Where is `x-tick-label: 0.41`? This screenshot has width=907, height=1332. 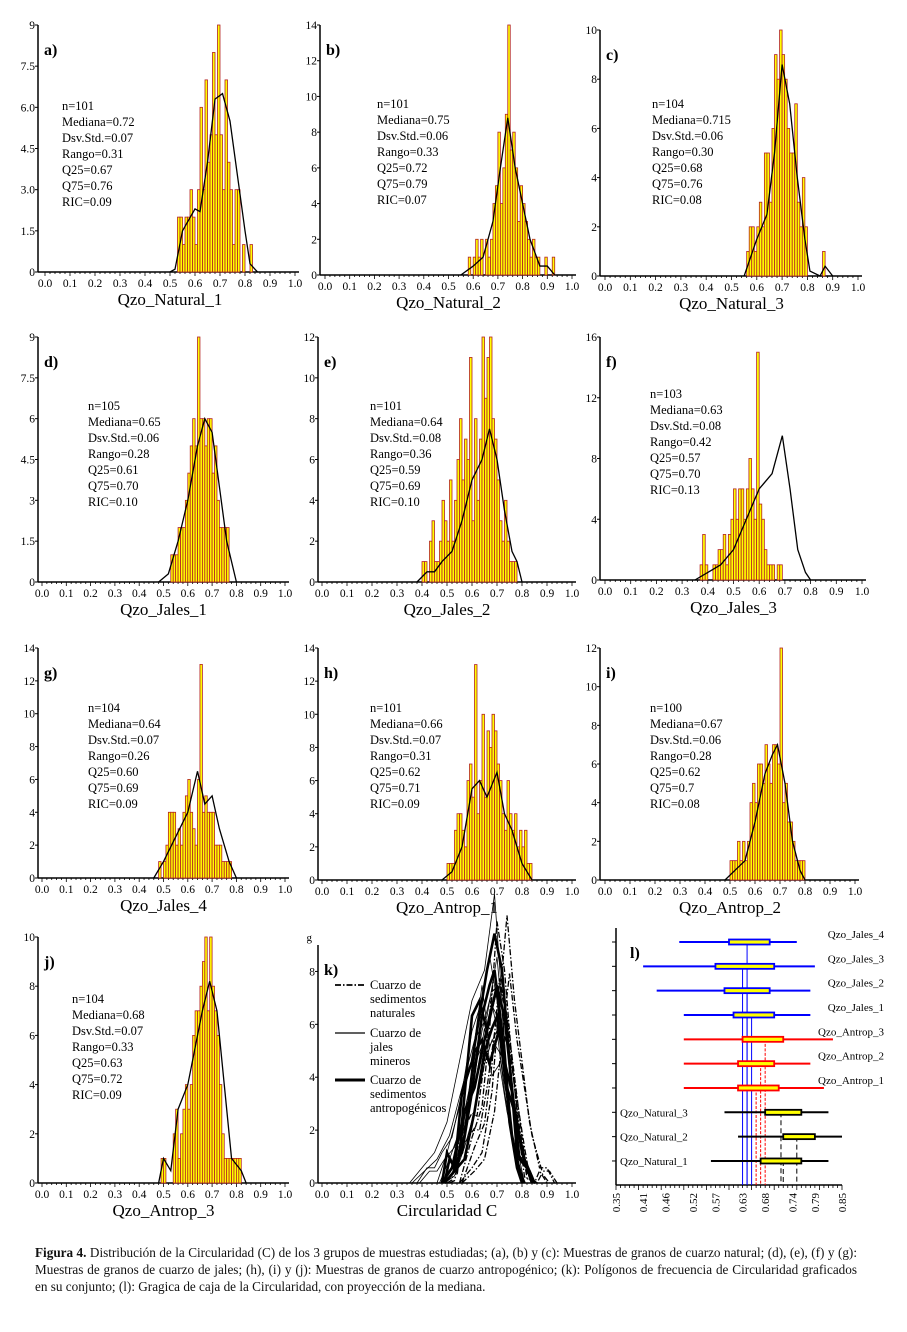
x-tick-label: 0.41 is located at coordinates (644, 1202).